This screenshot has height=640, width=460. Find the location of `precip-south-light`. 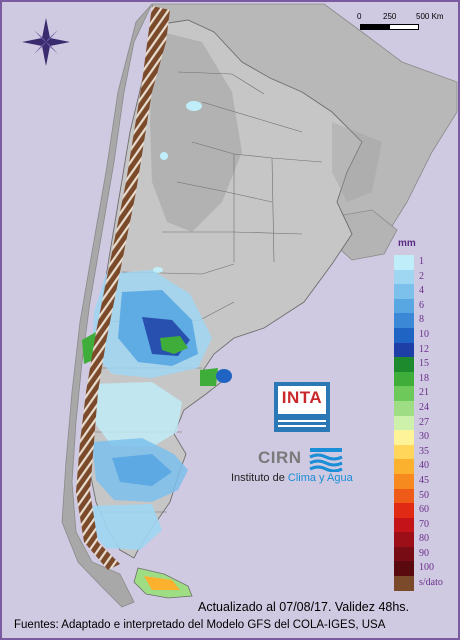

precip-south-light is located at coordinates (136, 414).